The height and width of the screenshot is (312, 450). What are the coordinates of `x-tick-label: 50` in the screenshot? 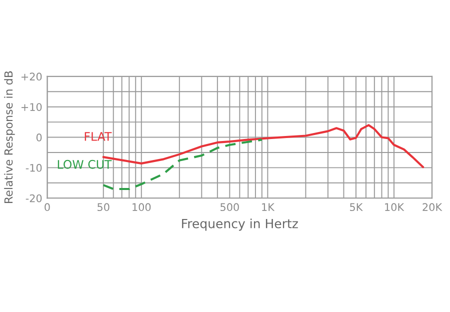 It's located at (104, 207).